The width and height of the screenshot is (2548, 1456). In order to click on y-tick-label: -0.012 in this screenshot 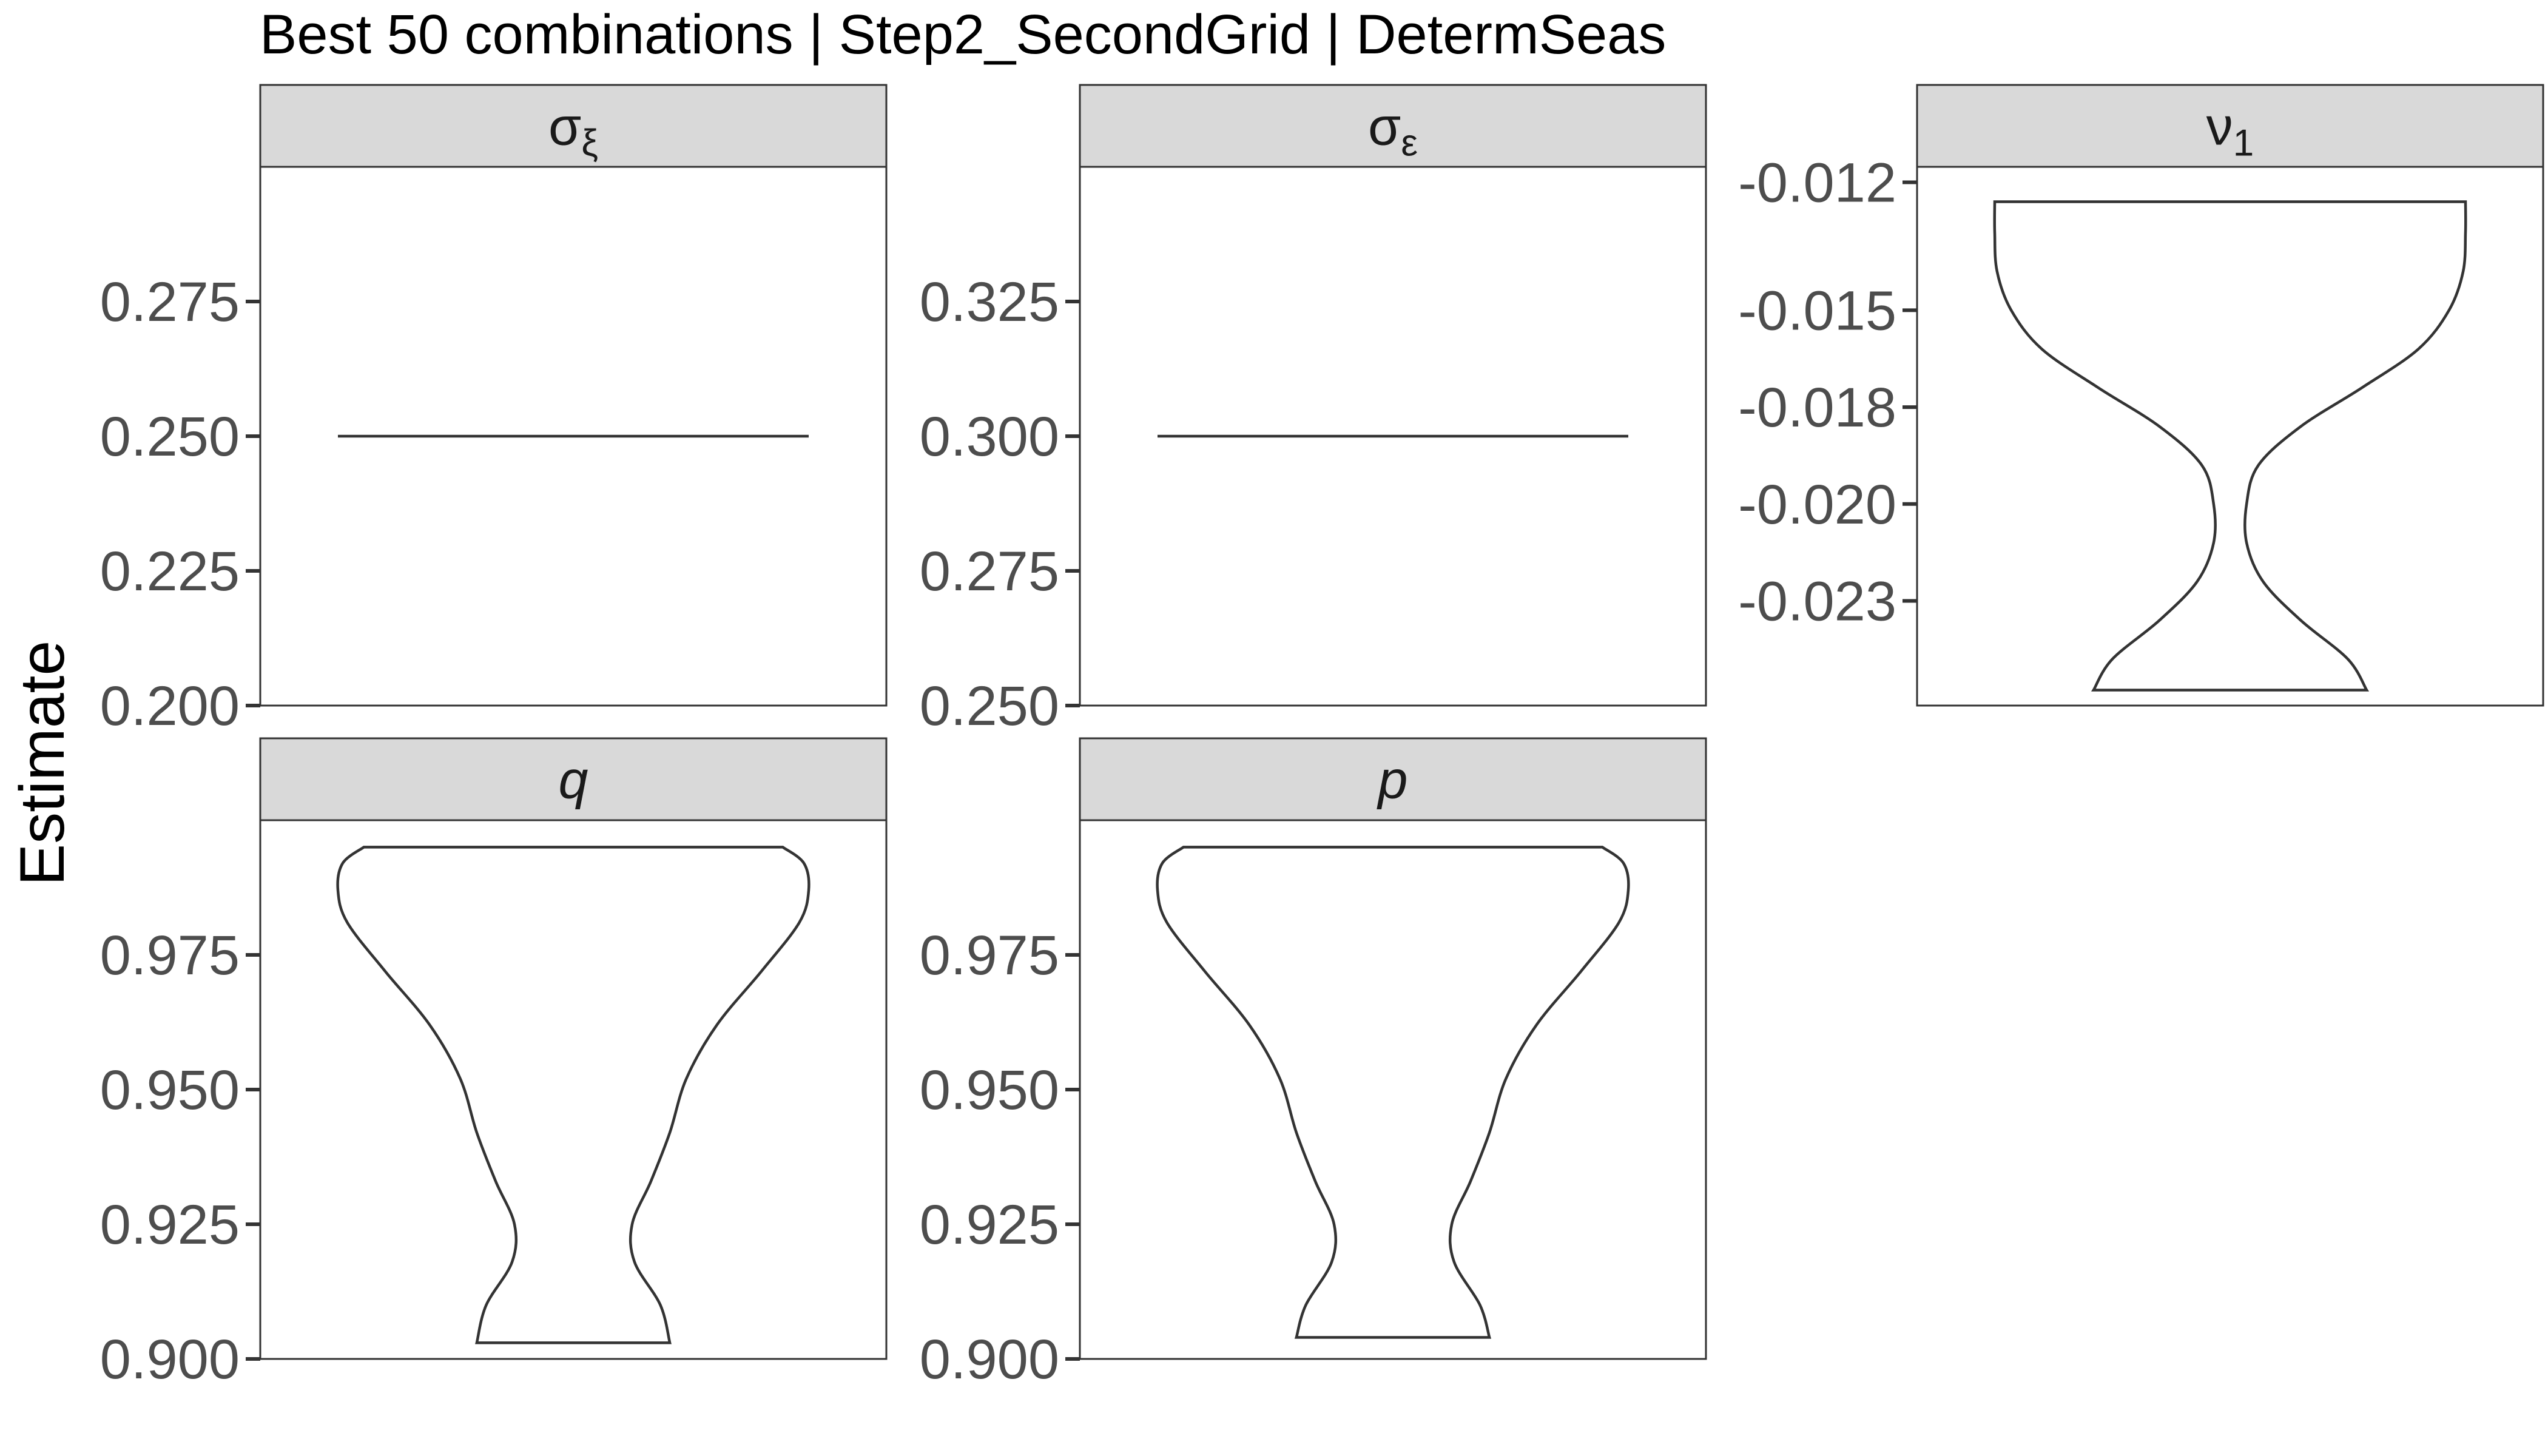, I will do `click(1817, 183)`.